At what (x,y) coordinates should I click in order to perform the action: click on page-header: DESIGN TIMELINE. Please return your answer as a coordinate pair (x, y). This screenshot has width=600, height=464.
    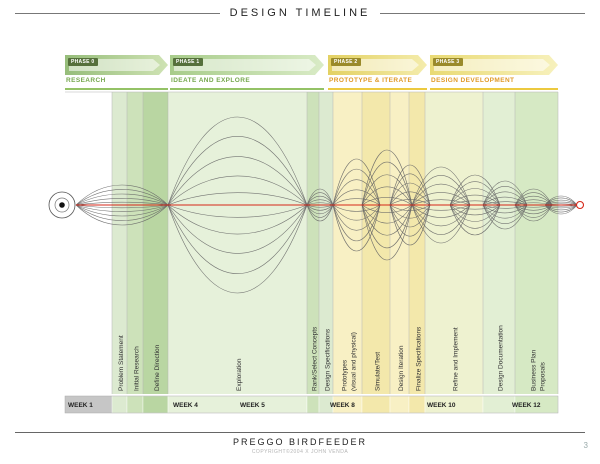
    Looking at the image, I should click on (300, 13).